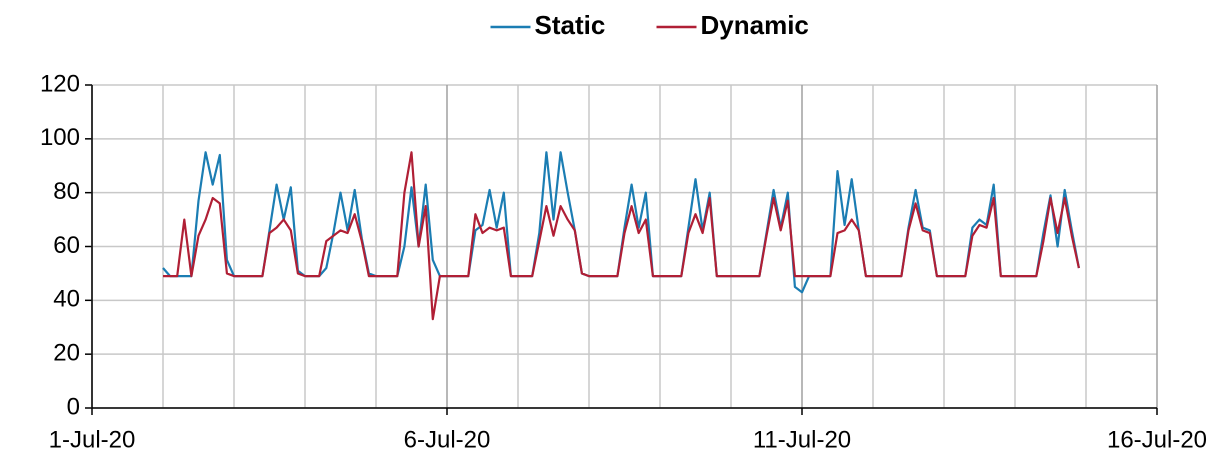 Image resolution: width=1226 pixels, height=464 pixels. What do you see at coordinates (73, 406) in the screenshot?
I see `y-tick-label: 0` at bounding box center [73, 406].